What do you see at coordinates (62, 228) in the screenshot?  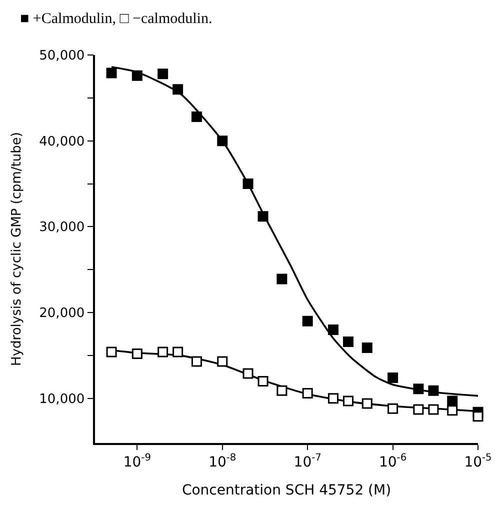 I see `y-tick-label: 30,000` at bounding box center [62, 228].